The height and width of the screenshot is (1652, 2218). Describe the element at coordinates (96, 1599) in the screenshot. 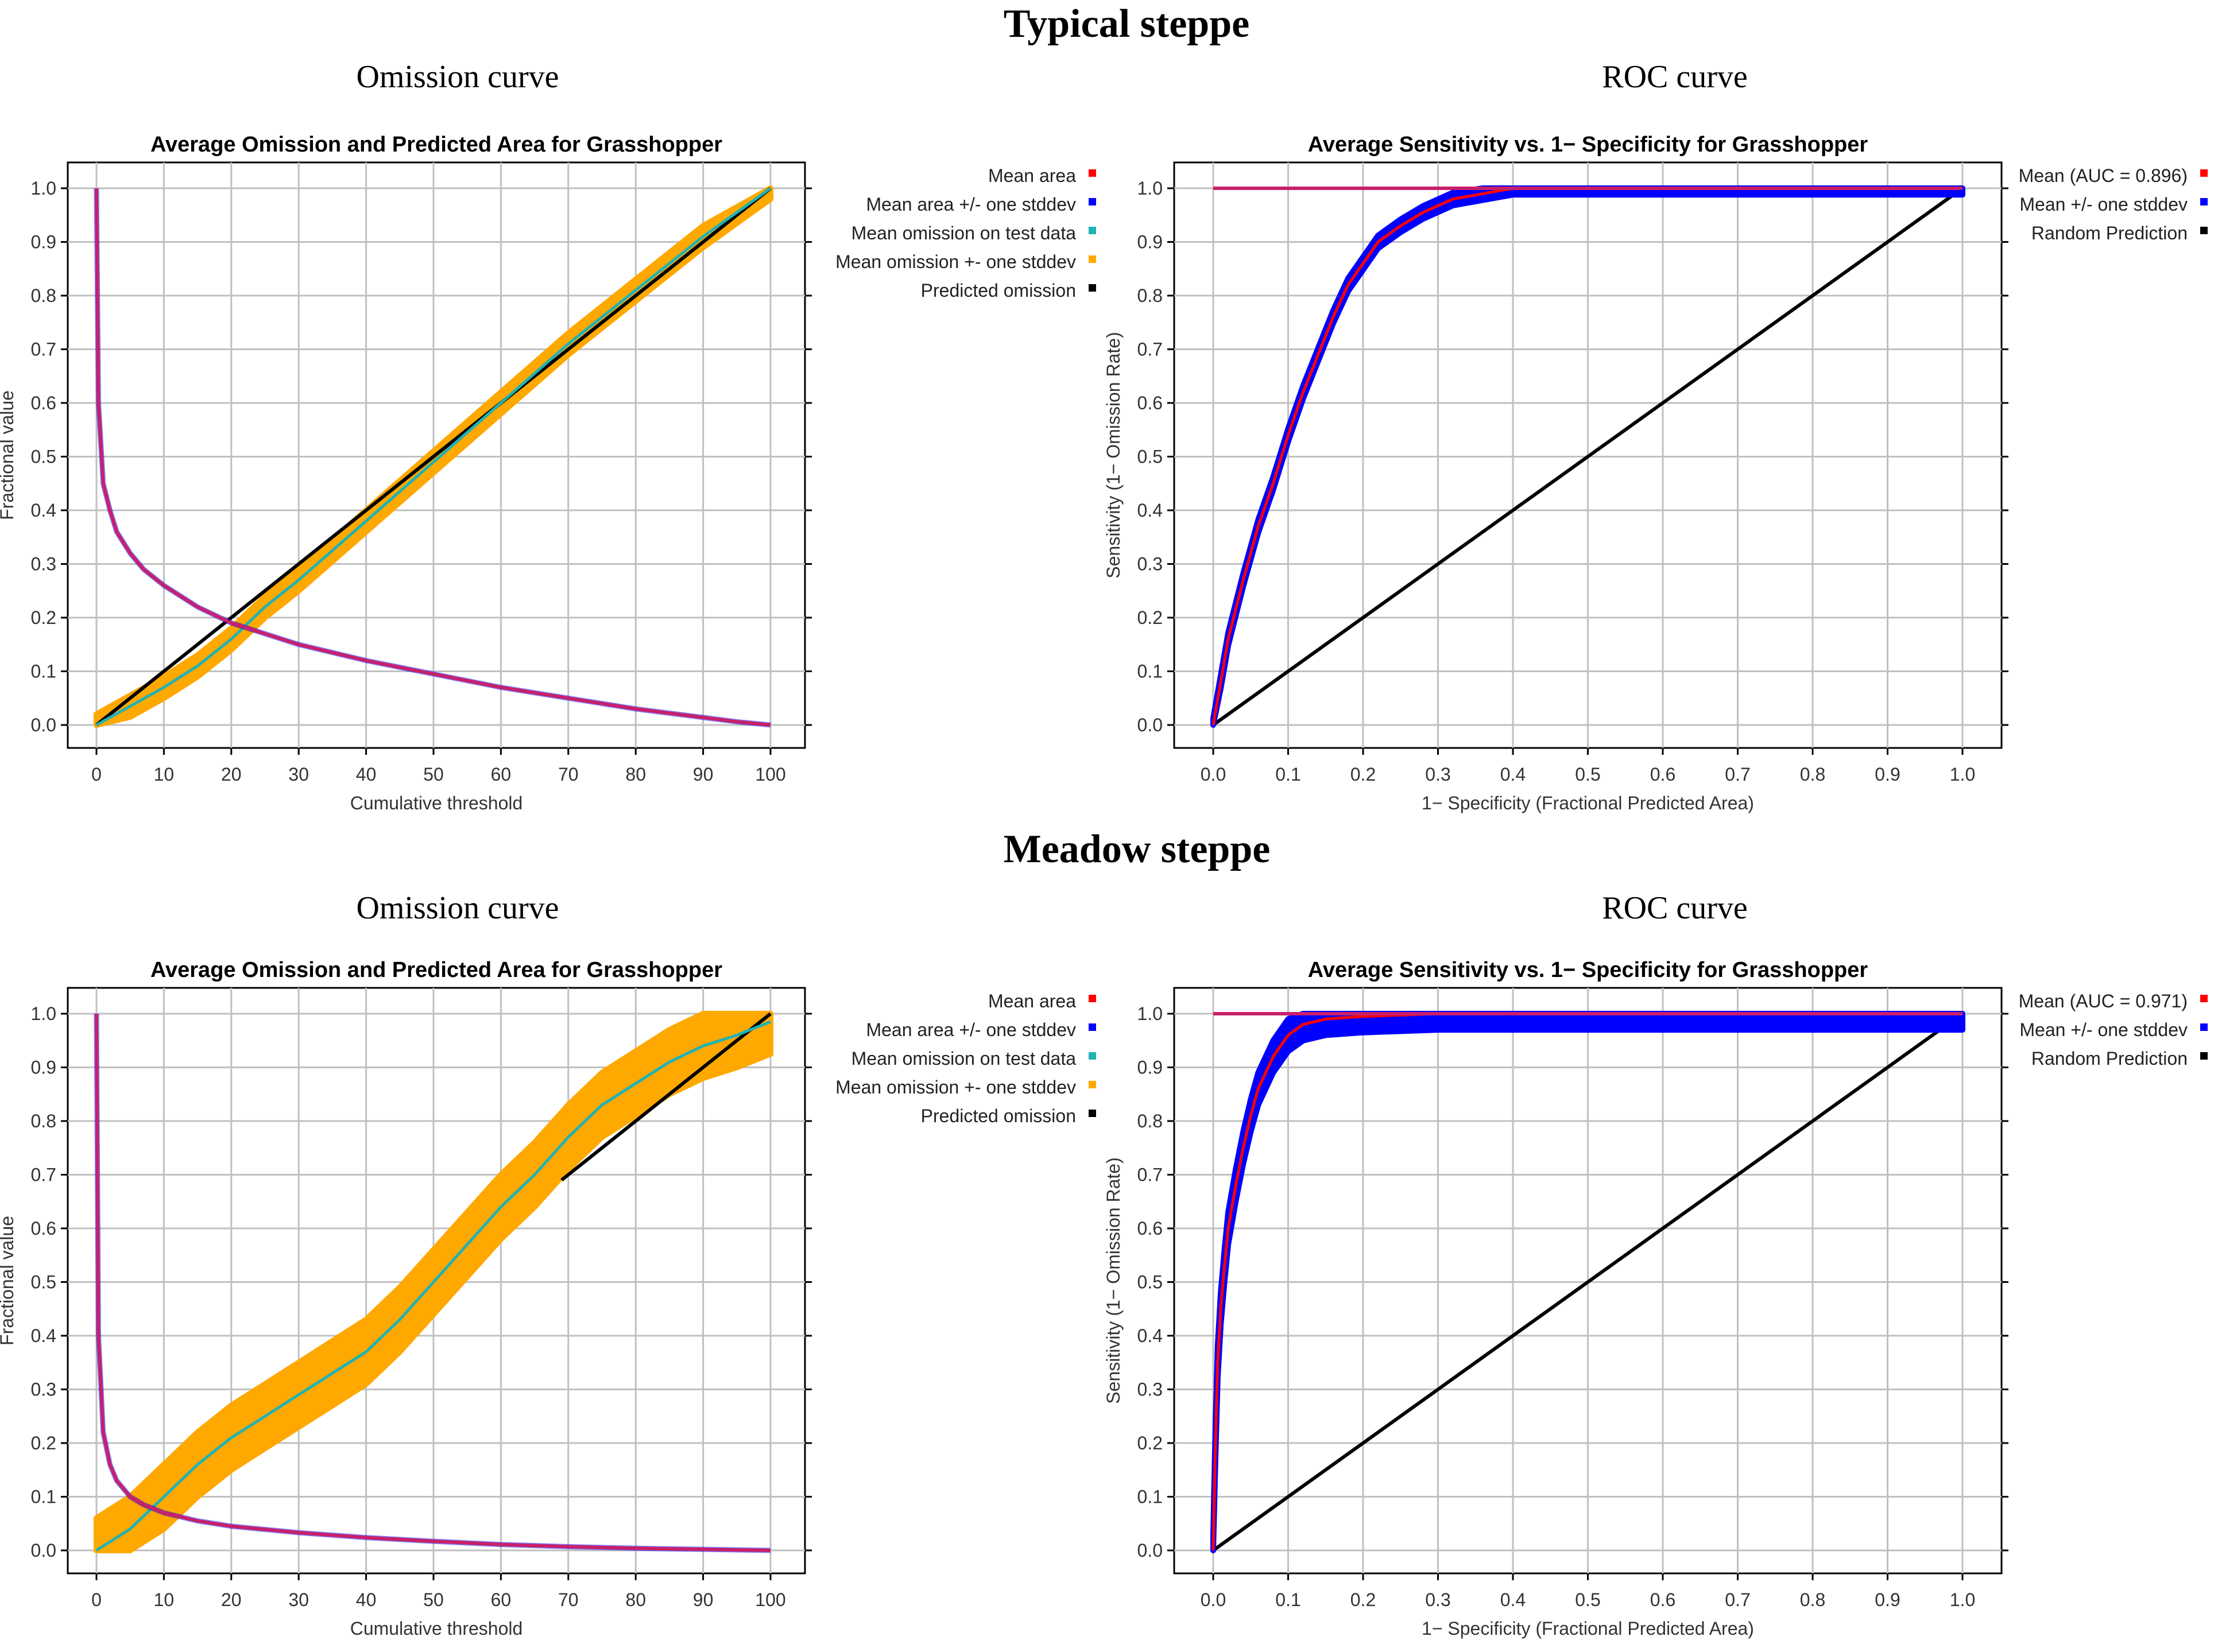

I see `x-tick-label: 0` at that location.